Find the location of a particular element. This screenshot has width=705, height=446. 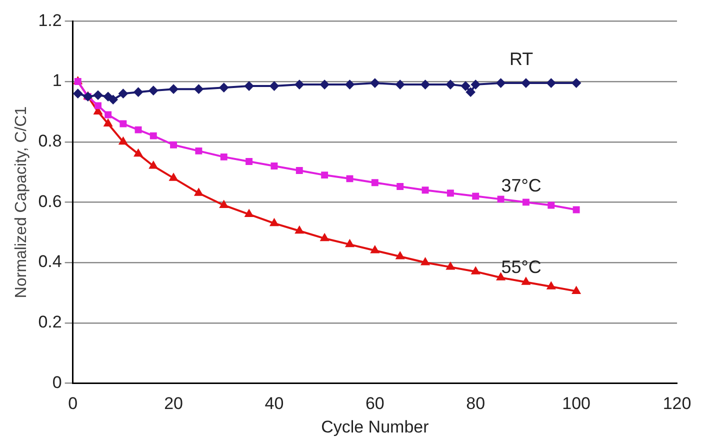

y-tick-label: 0.2 is located at coordinates (50, 322).